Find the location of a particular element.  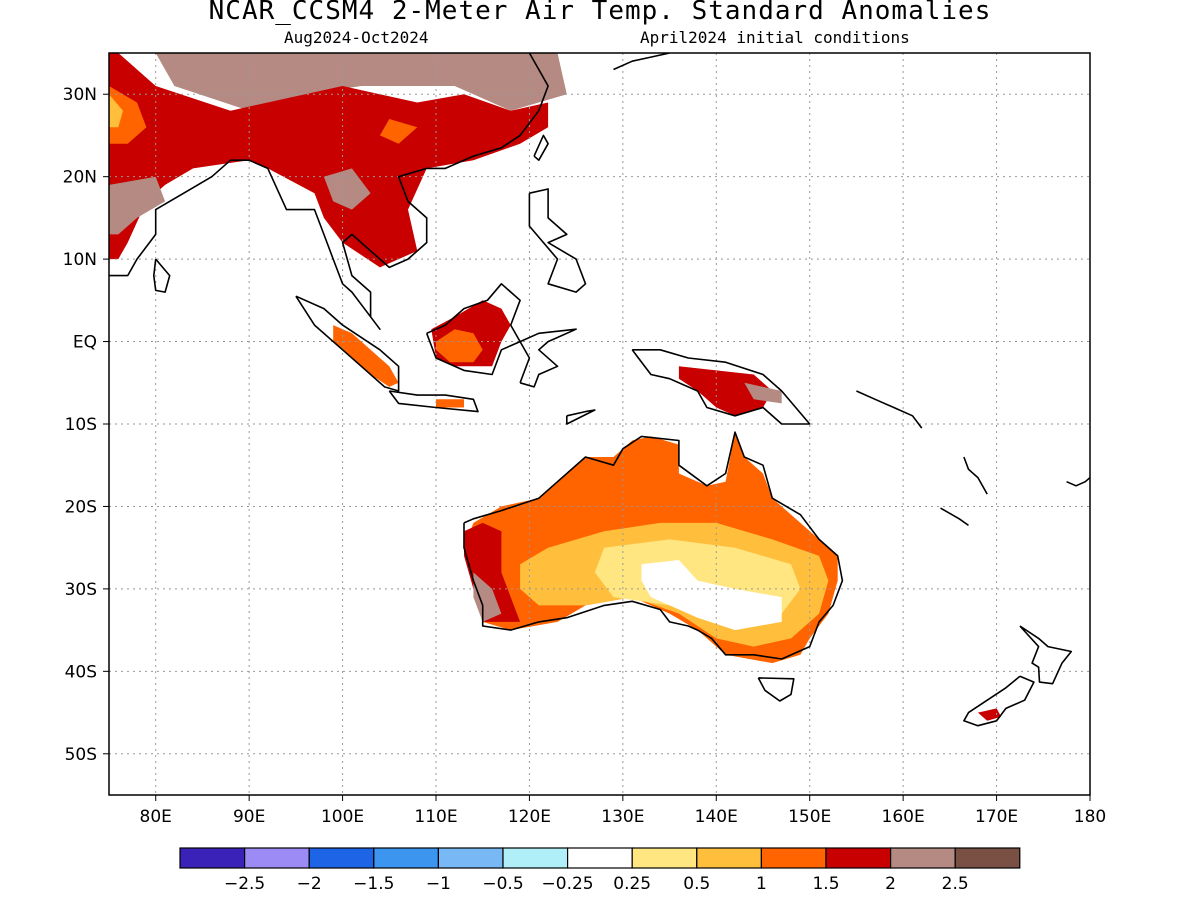

coastline-sulawesi is located at coordinates (548, 358).